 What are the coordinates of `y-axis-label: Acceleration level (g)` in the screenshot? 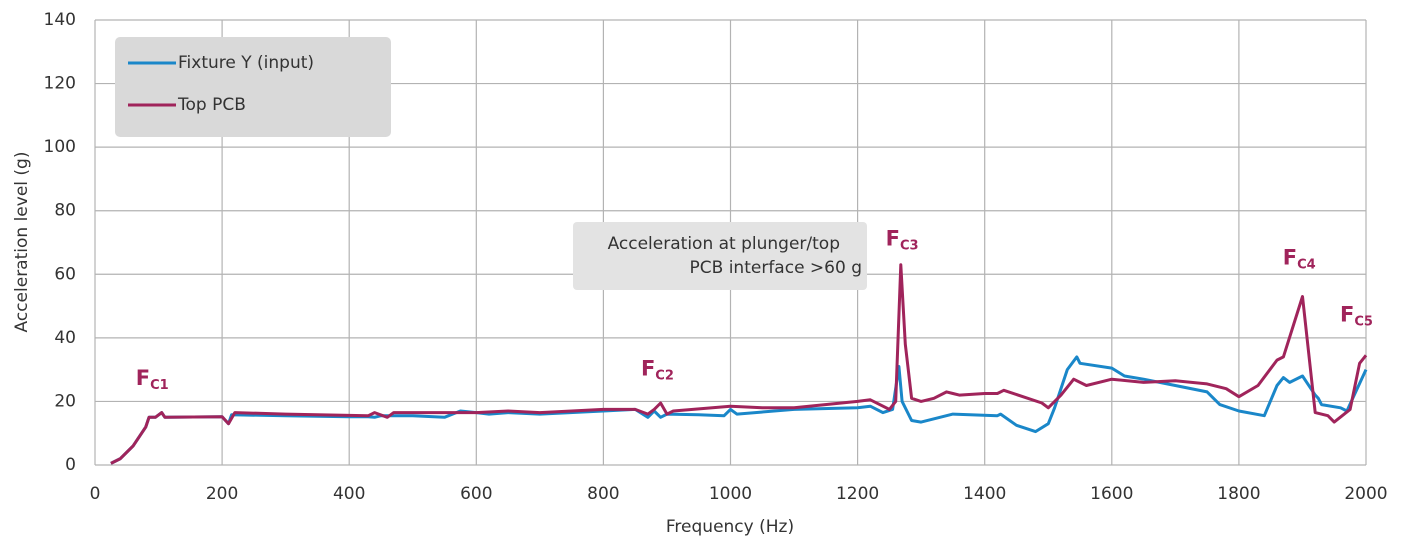 It's located at (22, 242).